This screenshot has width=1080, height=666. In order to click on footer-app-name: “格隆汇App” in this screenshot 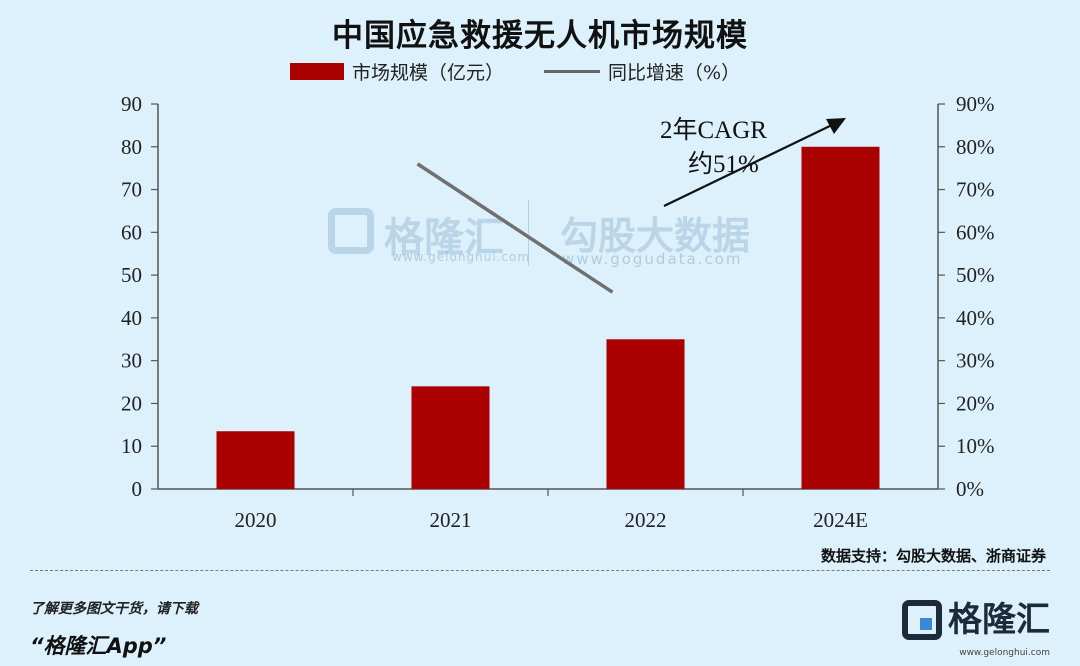, I will do `click(98, 646)`.